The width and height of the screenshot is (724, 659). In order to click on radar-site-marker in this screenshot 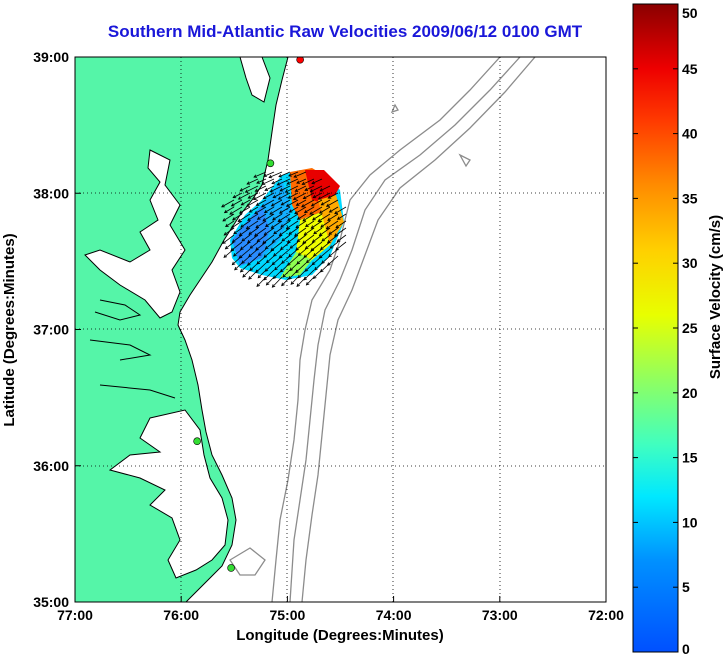, I will do `click(231, 568)`.